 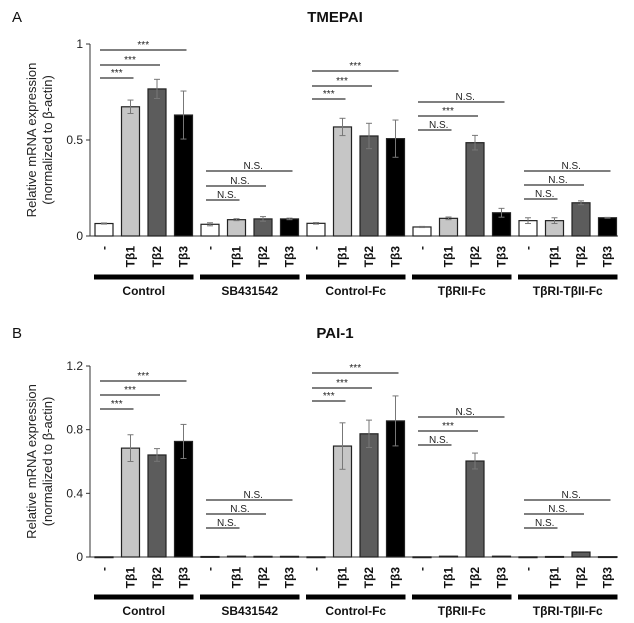 What do you see at coordinates (249, 611) in the screenshot?
I see `group-label: SB431542` at bounding box center [249, 611].